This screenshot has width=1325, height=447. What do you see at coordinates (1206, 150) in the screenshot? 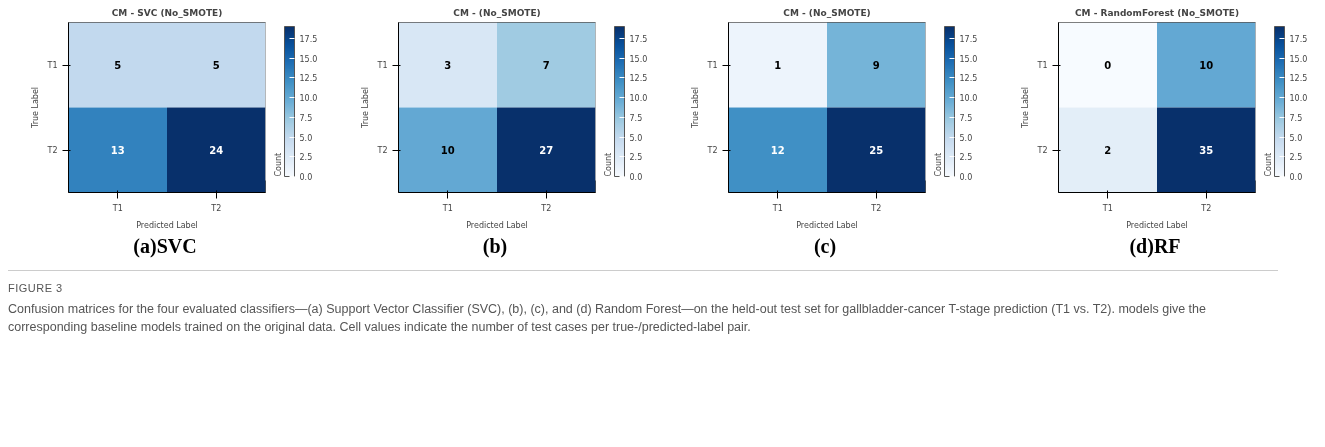
I see `data-label: 35` at bounding box center [1206, 150].